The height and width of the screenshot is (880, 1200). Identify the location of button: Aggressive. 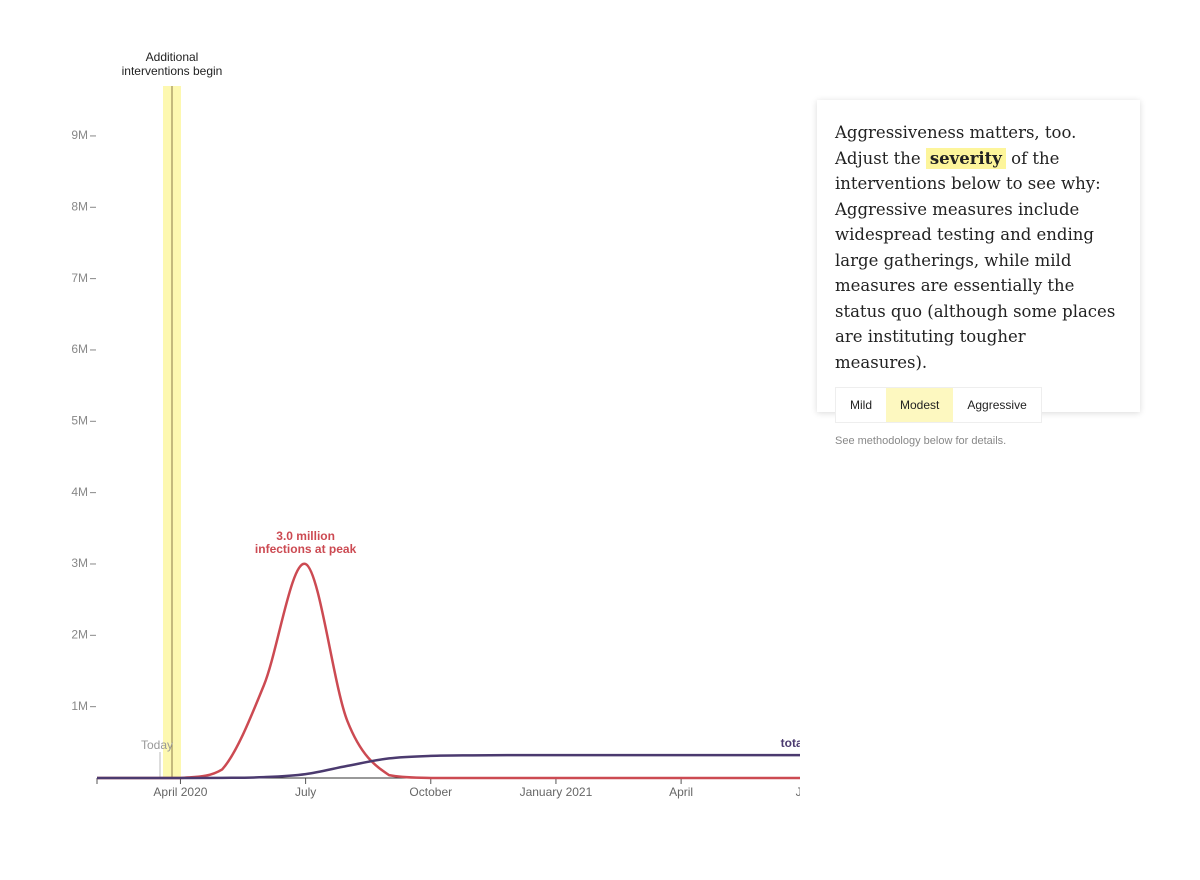
(997, 405).